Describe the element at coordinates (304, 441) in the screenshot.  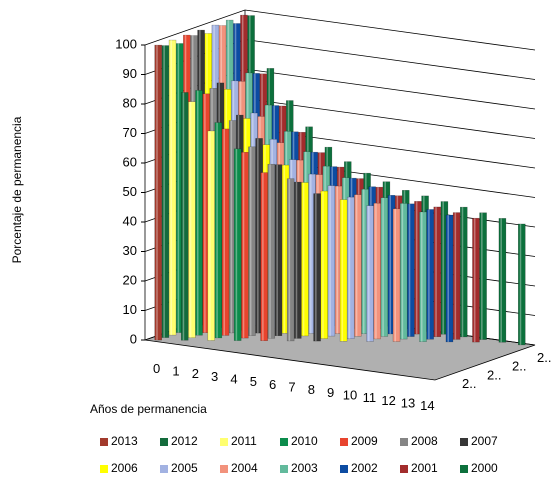
I see `legend-label: 2010` at that location.